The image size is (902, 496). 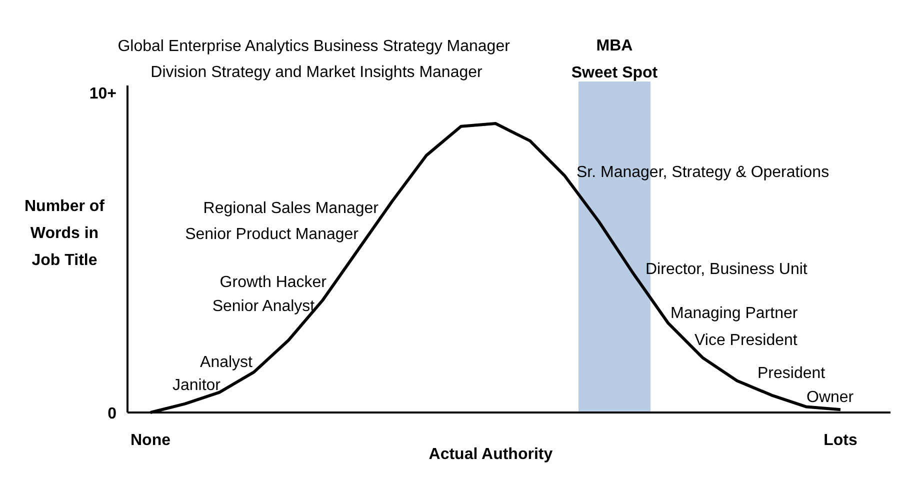 I want to click on text: Global Enterprise Analytics Business Strategy Manager, so click(x=314, y=46).